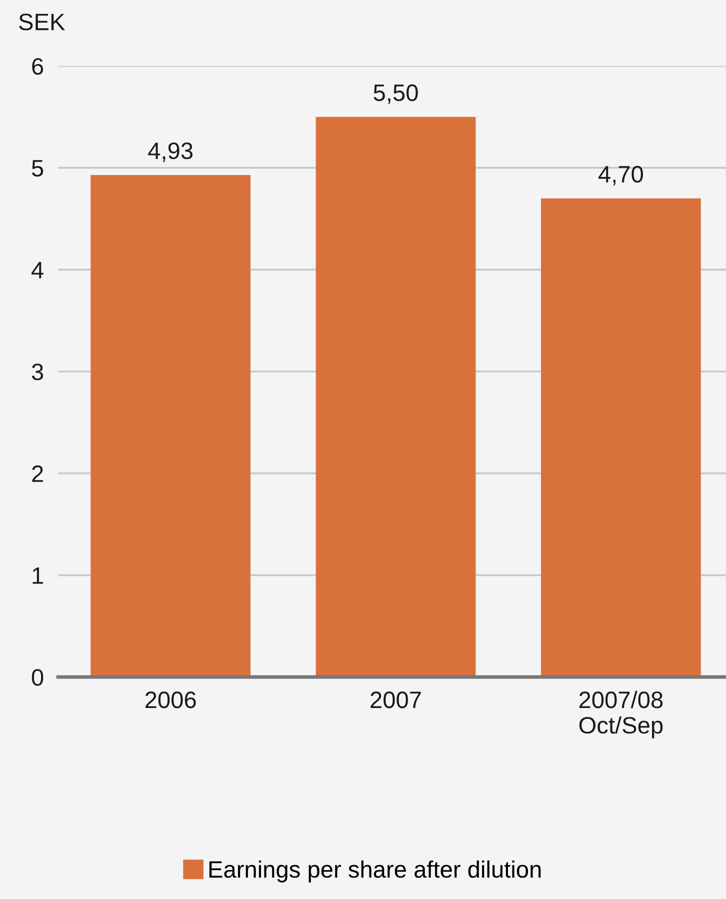 This screenshot has width=726, height=899. What do you see at coordinates (38, 168) in the screenshot?
I see `y-tick-label: 5` at bounding box center [38, 168].